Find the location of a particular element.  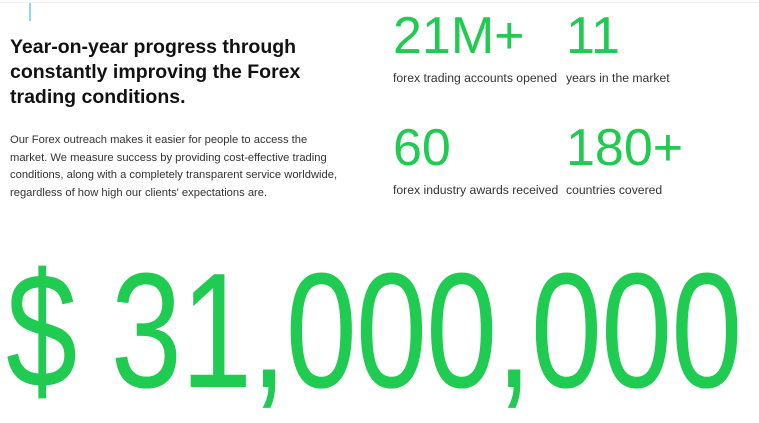

stat-label: forex industry awards received is located at coordinates (476, 190).